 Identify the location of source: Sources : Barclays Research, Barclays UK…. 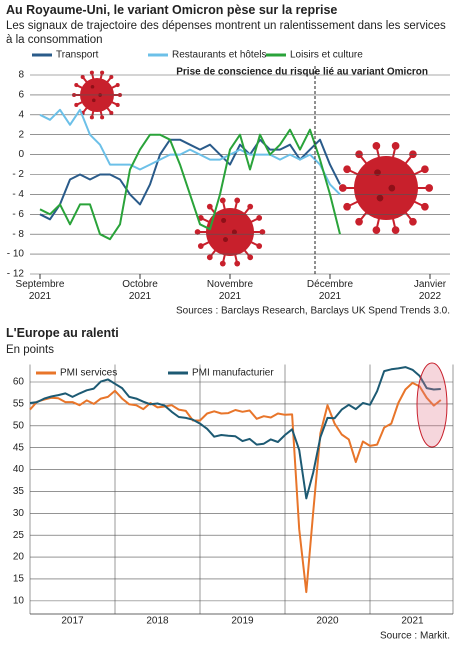
(313, 311).